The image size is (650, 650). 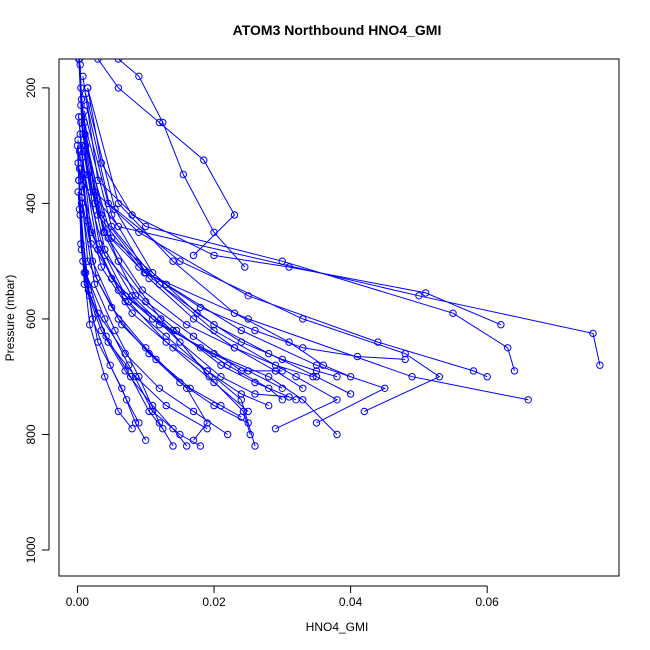 I want to click on x-tick-label: 0.02, so click(x=214, y=602).